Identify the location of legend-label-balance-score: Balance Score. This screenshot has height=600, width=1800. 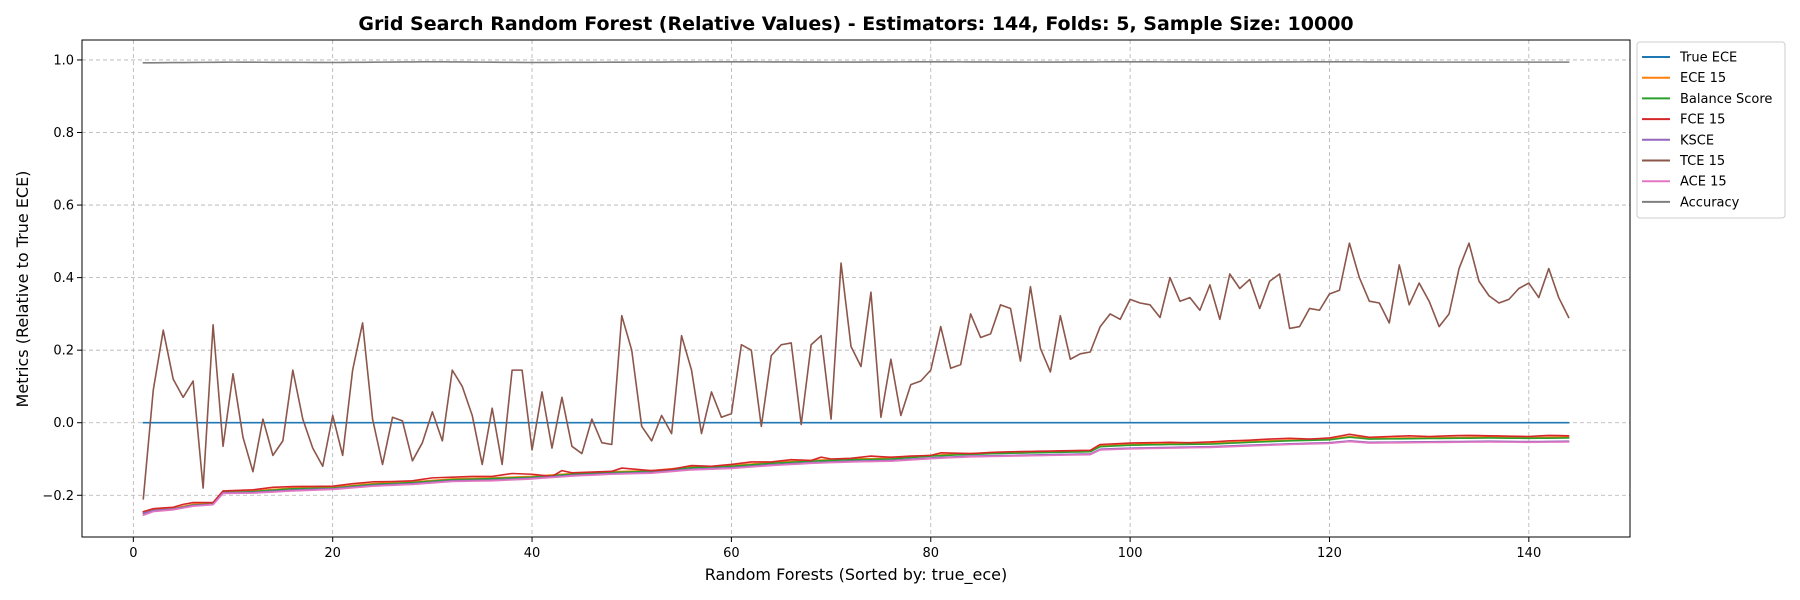
(1726, 99).